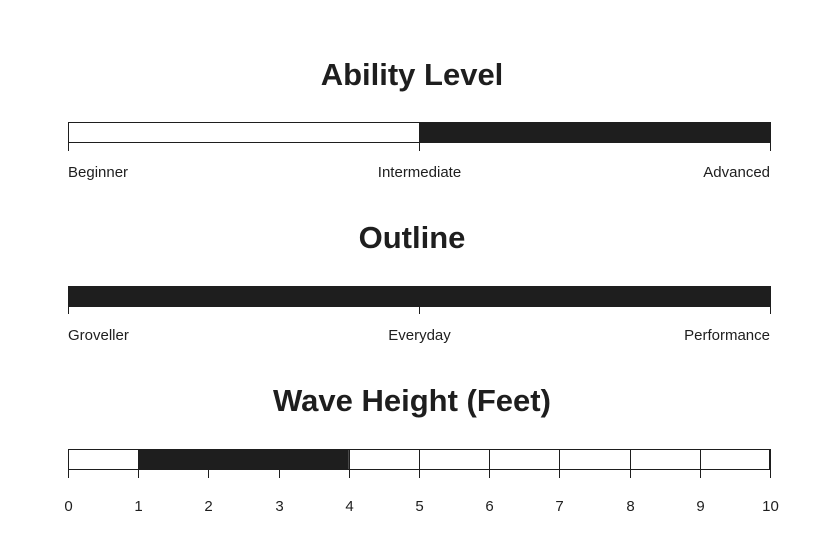  What do you see at coordinates (98, 172) in the screenshot?
I see `ability-level-tick-label: Beginner` at bounding box center [98, 172].